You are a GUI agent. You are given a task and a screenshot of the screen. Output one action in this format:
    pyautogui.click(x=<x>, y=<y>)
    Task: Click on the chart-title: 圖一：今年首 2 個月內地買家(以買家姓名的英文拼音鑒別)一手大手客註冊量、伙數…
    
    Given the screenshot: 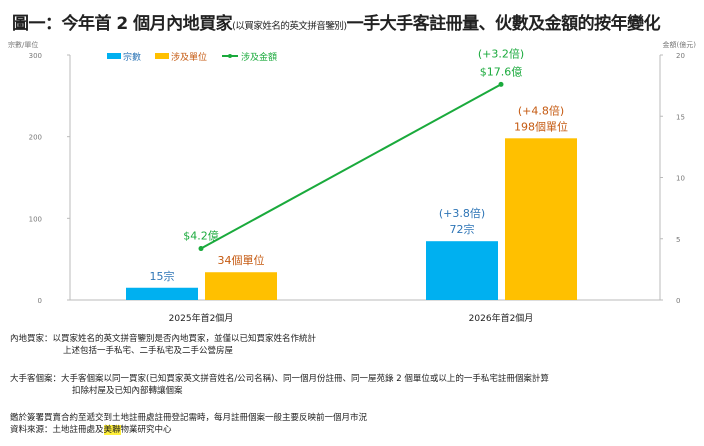 What is the action you would take?
    pyautogui.click(x=336, y=21)
    